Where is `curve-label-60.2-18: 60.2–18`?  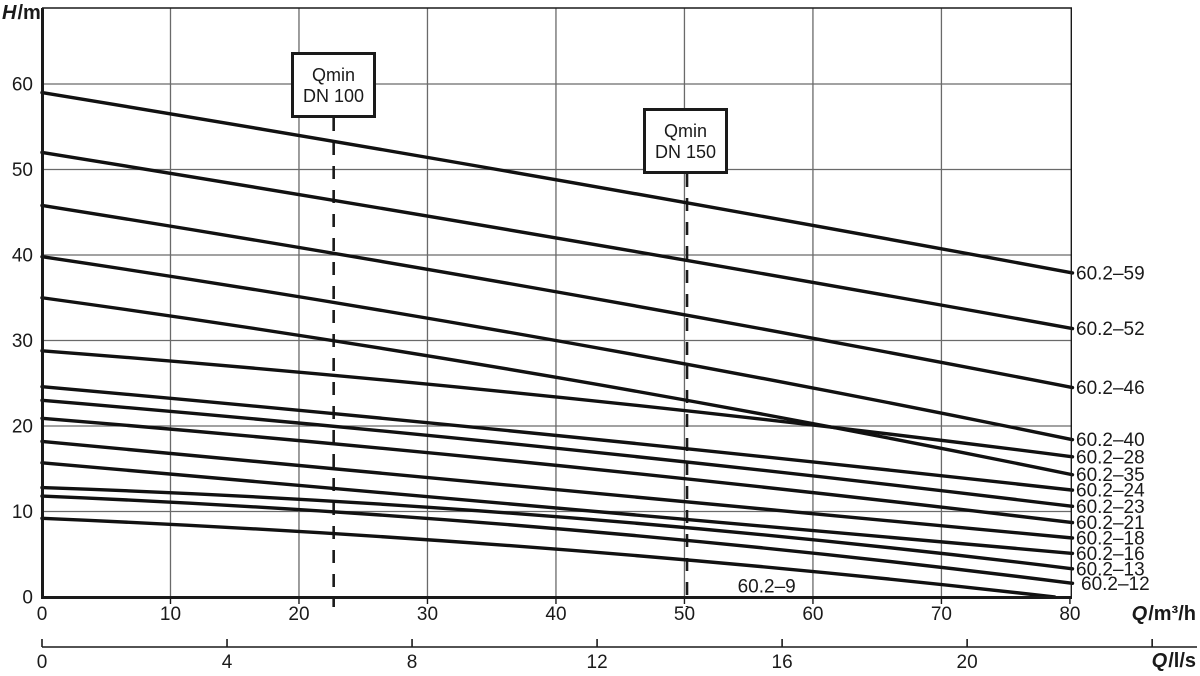 curve-label-60.2-18: 60.2–18 is located at coordinates (1110, 539).